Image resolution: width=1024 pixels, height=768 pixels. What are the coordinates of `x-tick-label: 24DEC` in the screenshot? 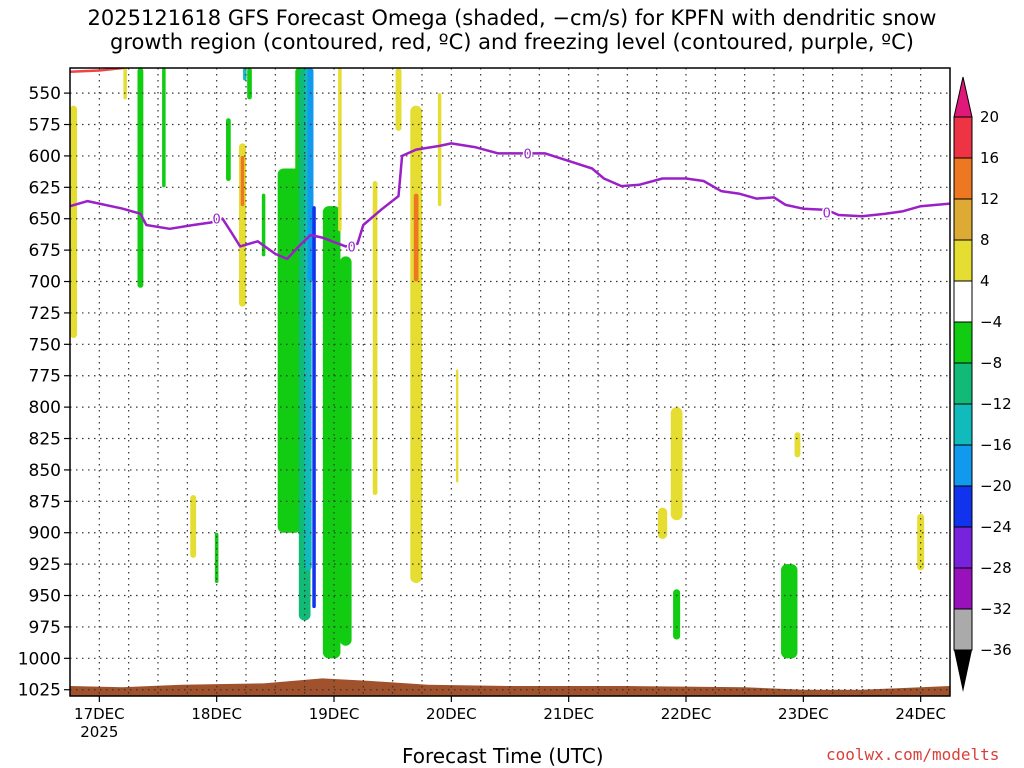 It's located at (920, 714).